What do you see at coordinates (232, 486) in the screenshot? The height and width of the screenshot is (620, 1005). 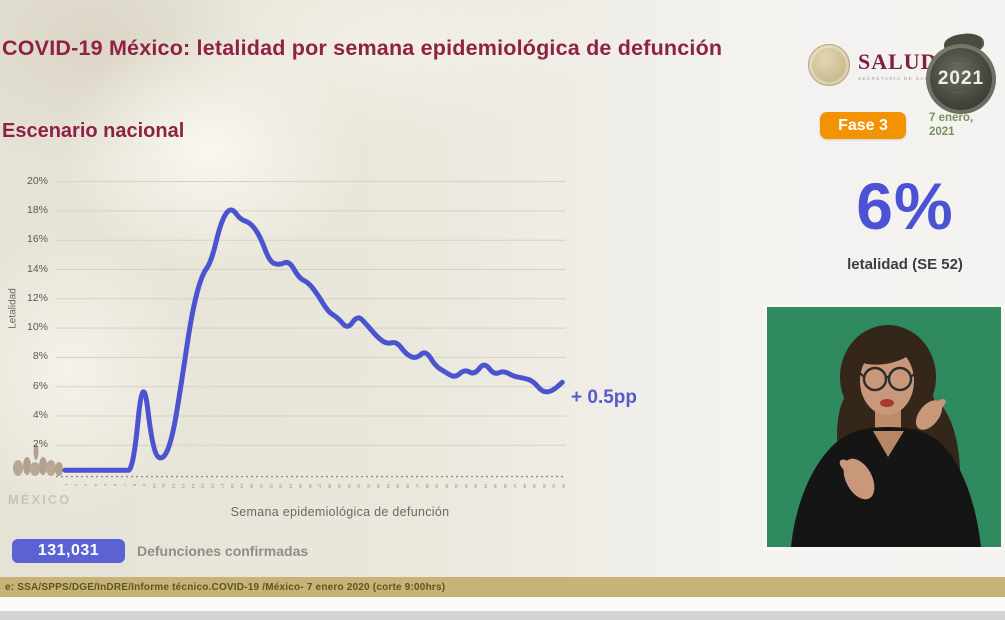 I see `svg-text: 18` at bounding box center [232, 486].